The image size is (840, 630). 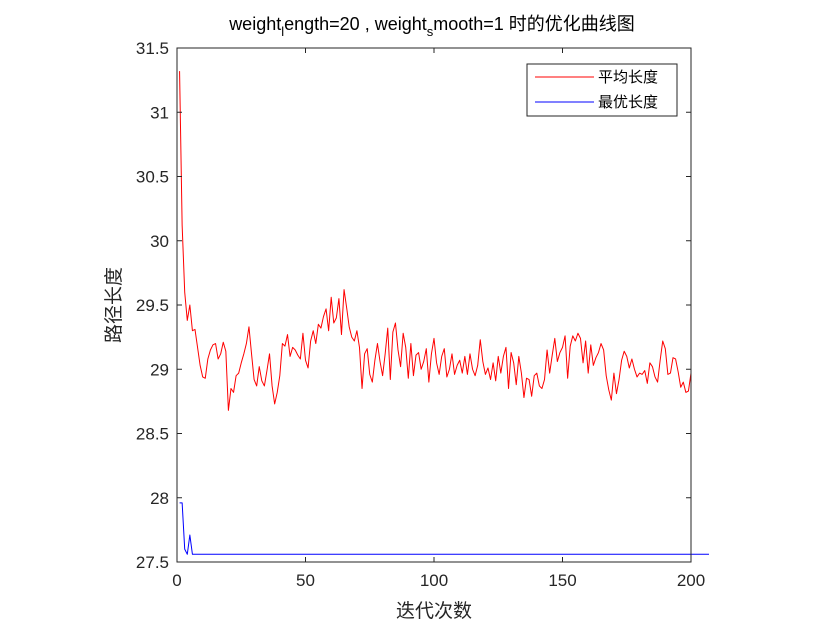 I want to click on y-tick-label: 28.5, so click(x=152, y=434).